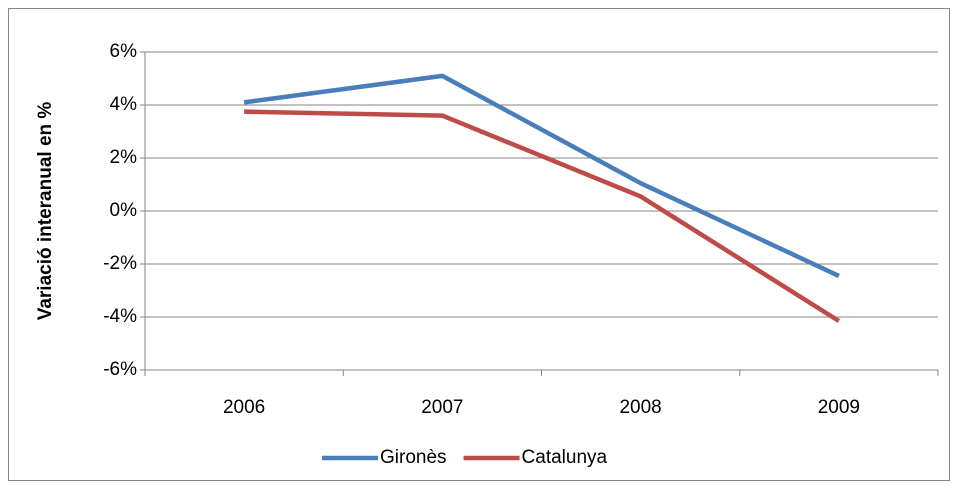  What do you see at coordinates (124, 104) in the screenshot?
I see `y-tick-label: 4%` at bounding box center [124, 104].